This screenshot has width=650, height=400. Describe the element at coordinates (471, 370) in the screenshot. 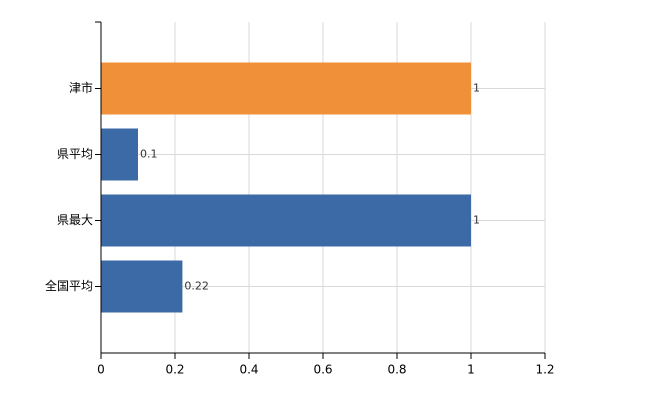

I see `x-tick-label: 1` at that location.